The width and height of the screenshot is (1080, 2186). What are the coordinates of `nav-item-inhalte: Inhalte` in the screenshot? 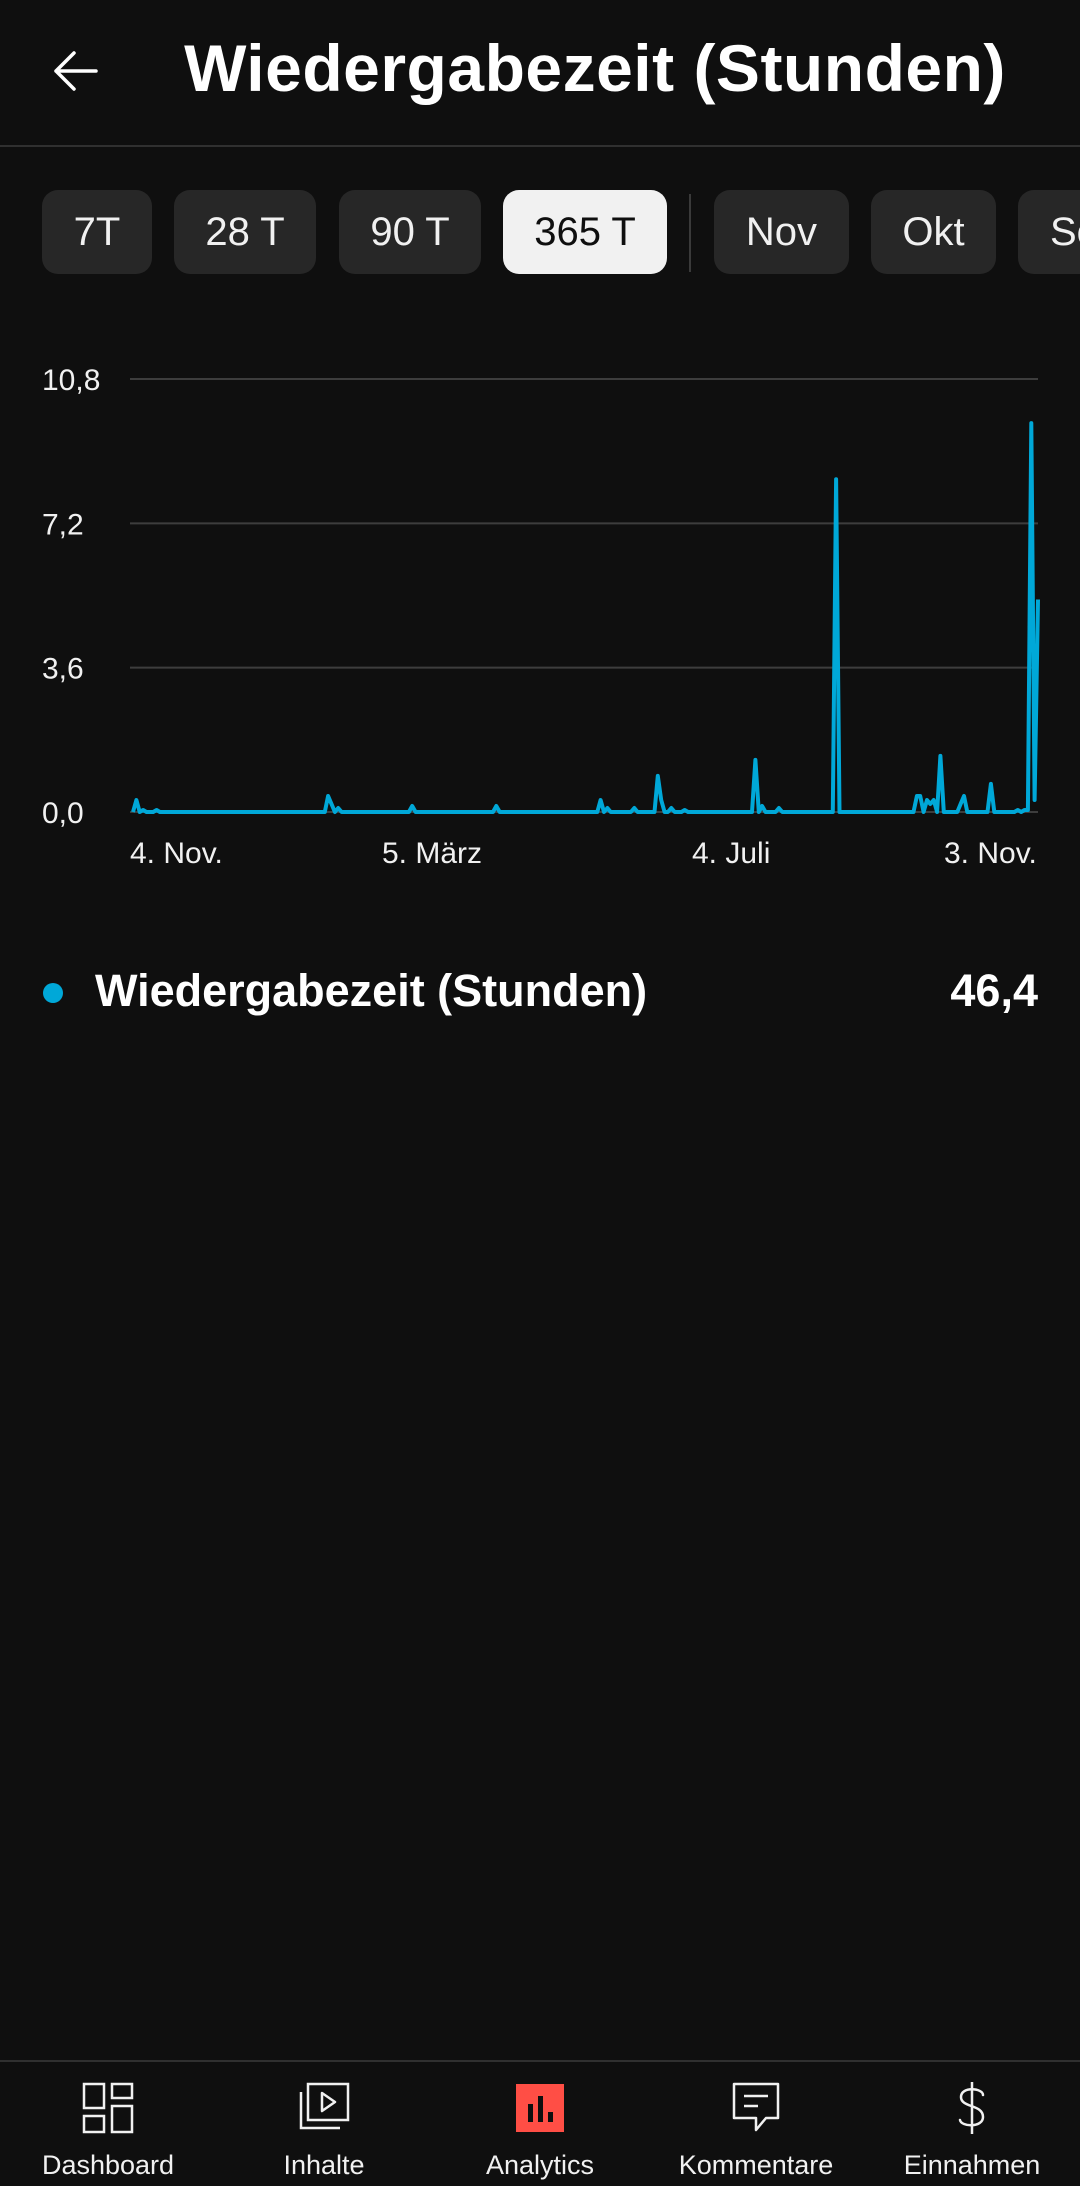 It's located at (324, 2124).